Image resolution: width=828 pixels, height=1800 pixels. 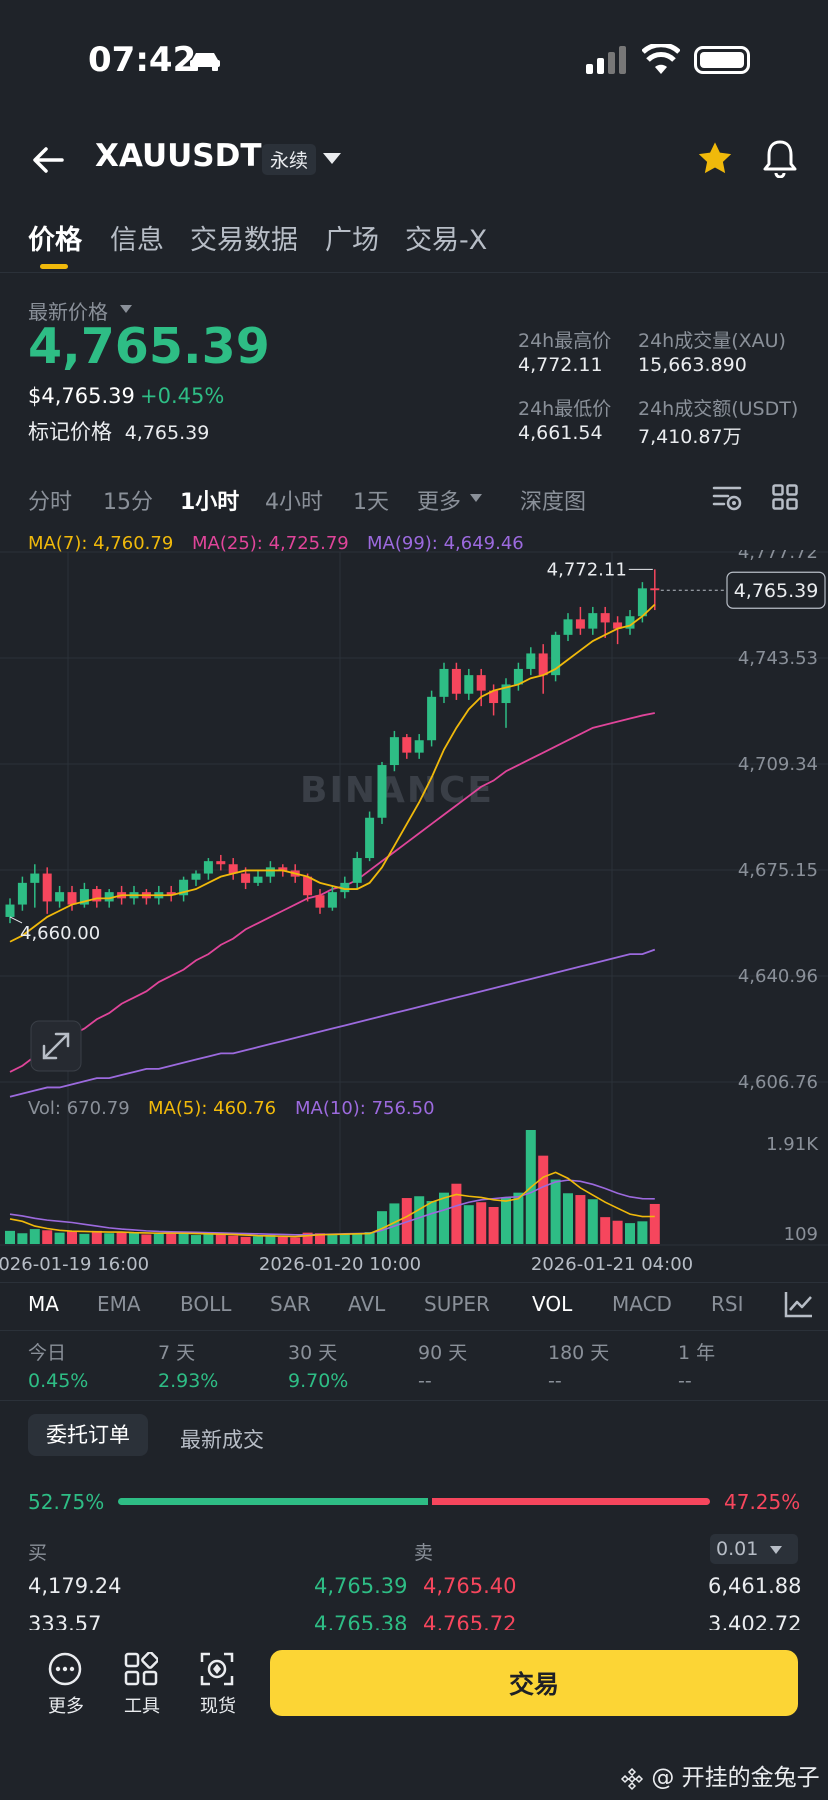 I want to click on buy-ratio-bar, so click(x=273, y=1501).